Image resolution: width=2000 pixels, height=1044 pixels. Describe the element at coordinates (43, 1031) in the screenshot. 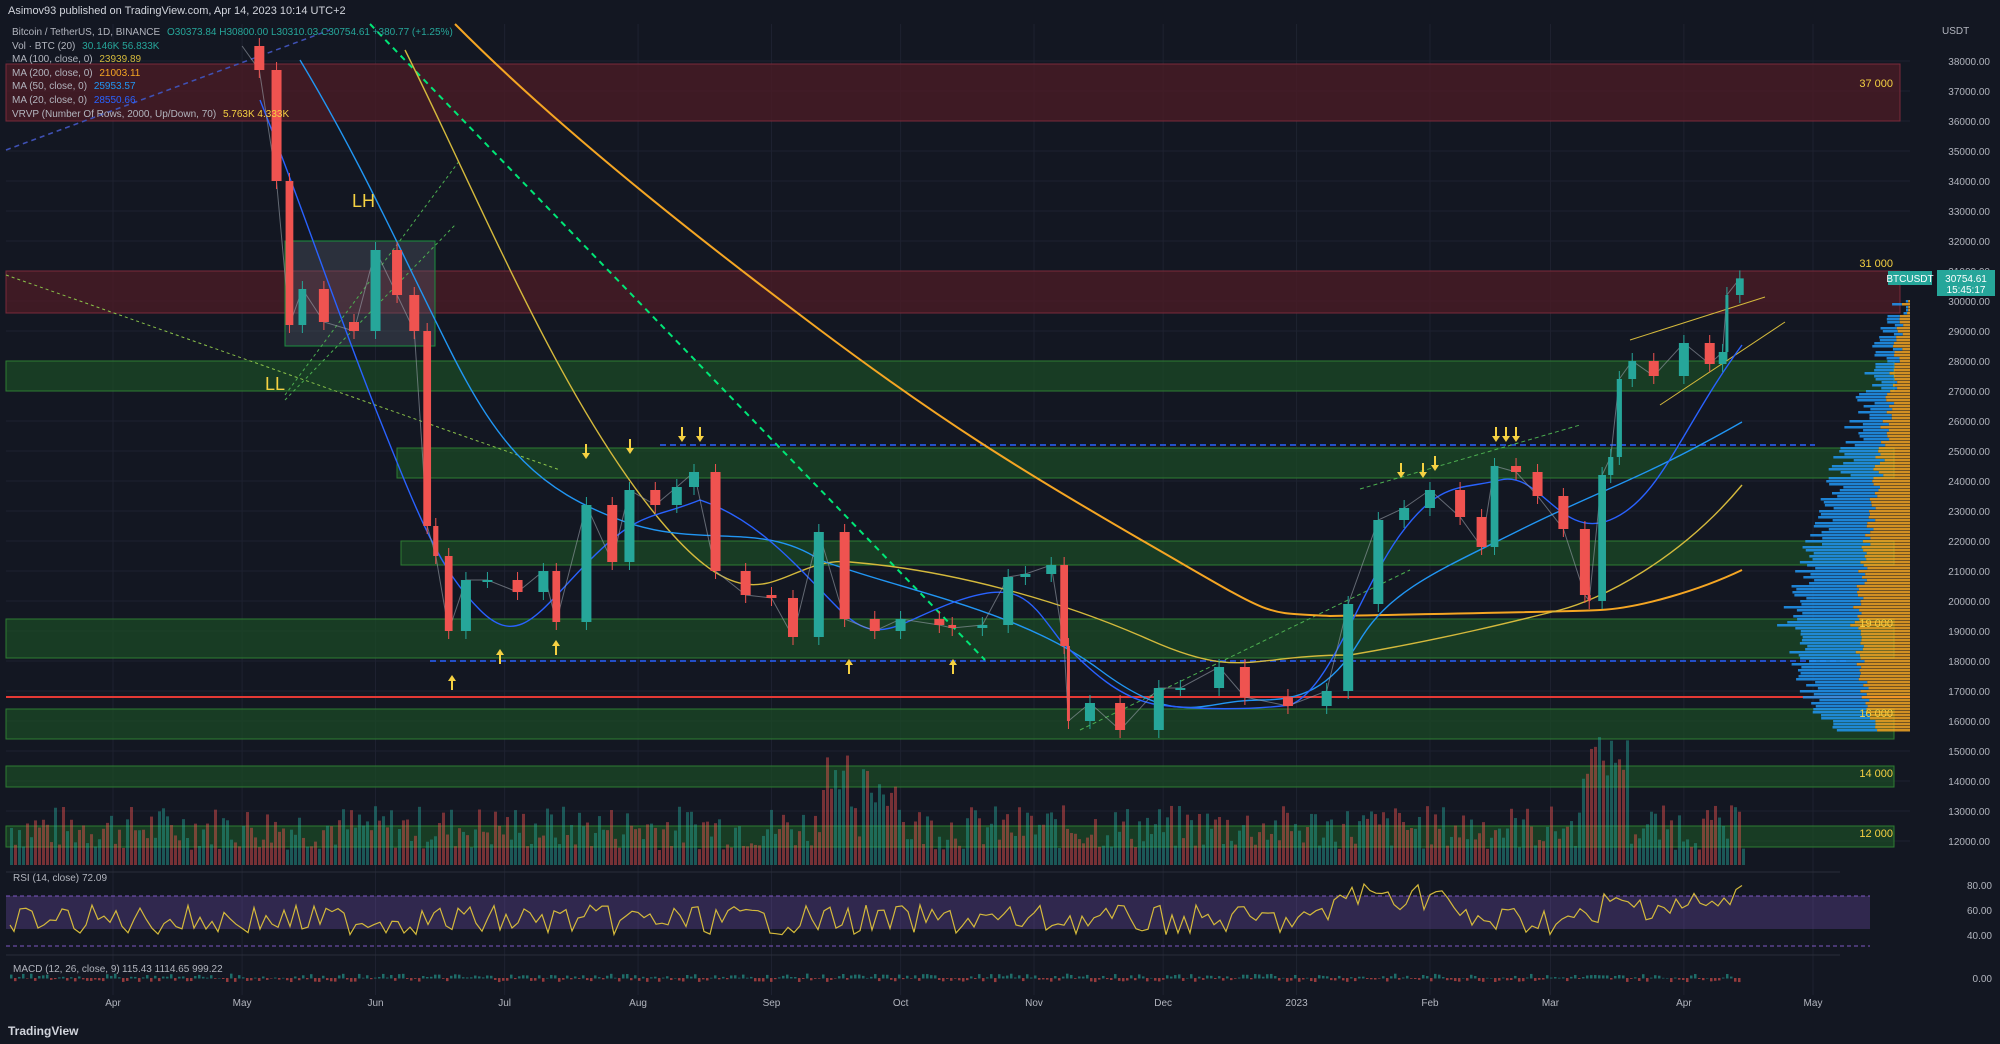

I see `tradingview-logo: TradingView` at that location.